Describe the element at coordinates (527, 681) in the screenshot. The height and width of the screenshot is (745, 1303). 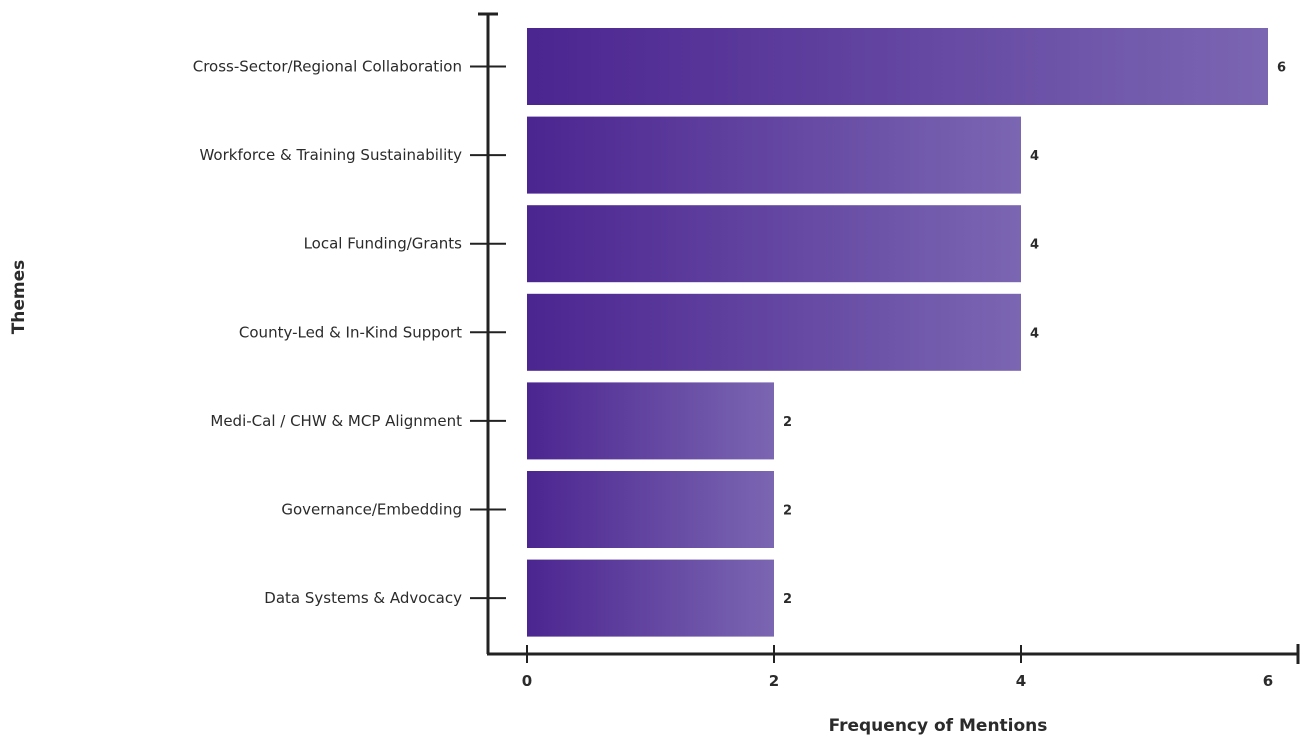
I see `x-tick-label: 0` at that location.